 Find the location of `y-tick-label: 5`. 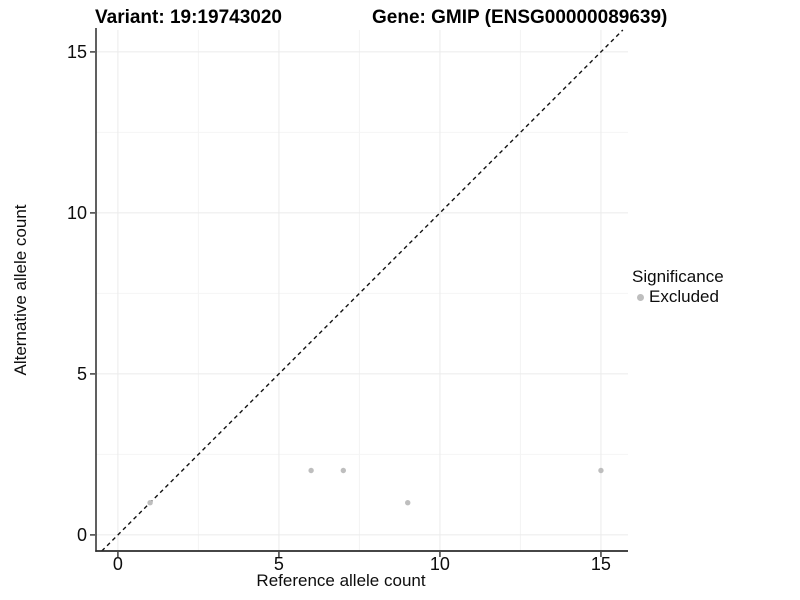

y-tick-label: 5 is located at coordinates (82, 374).